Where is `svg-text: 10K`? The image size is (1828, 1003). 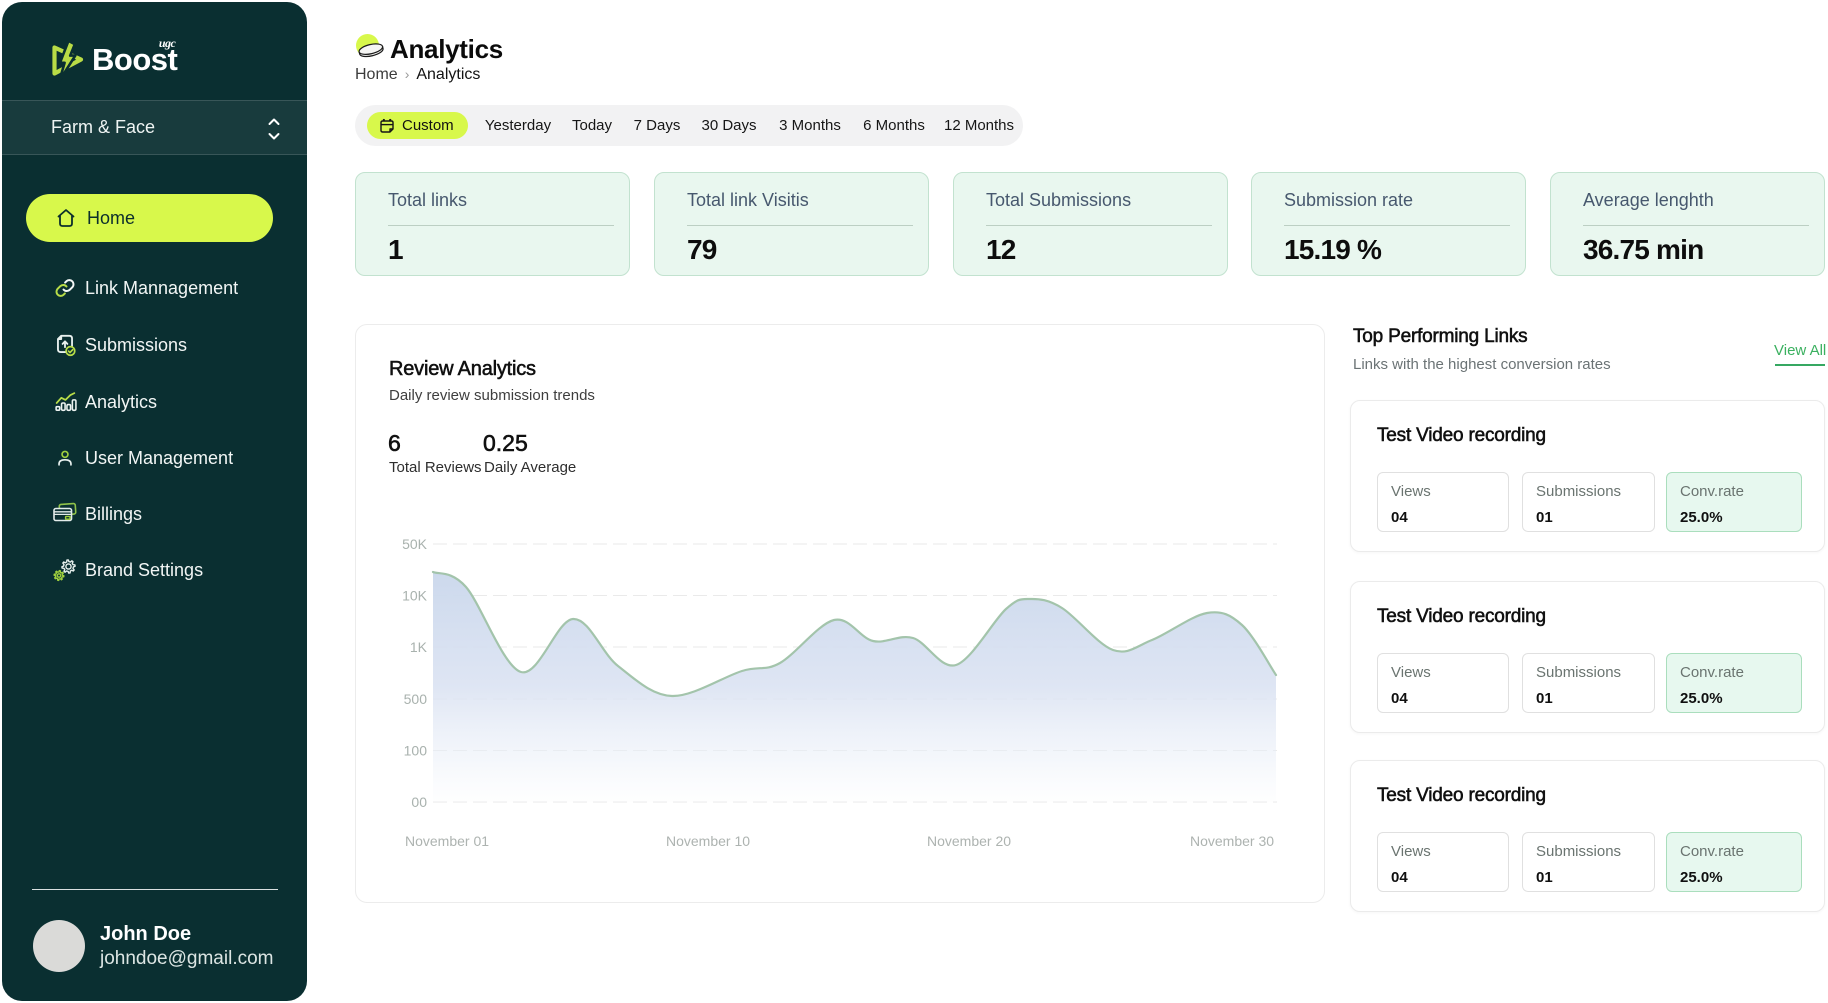
svg-text: 10K is located at coordinates (415, 596).